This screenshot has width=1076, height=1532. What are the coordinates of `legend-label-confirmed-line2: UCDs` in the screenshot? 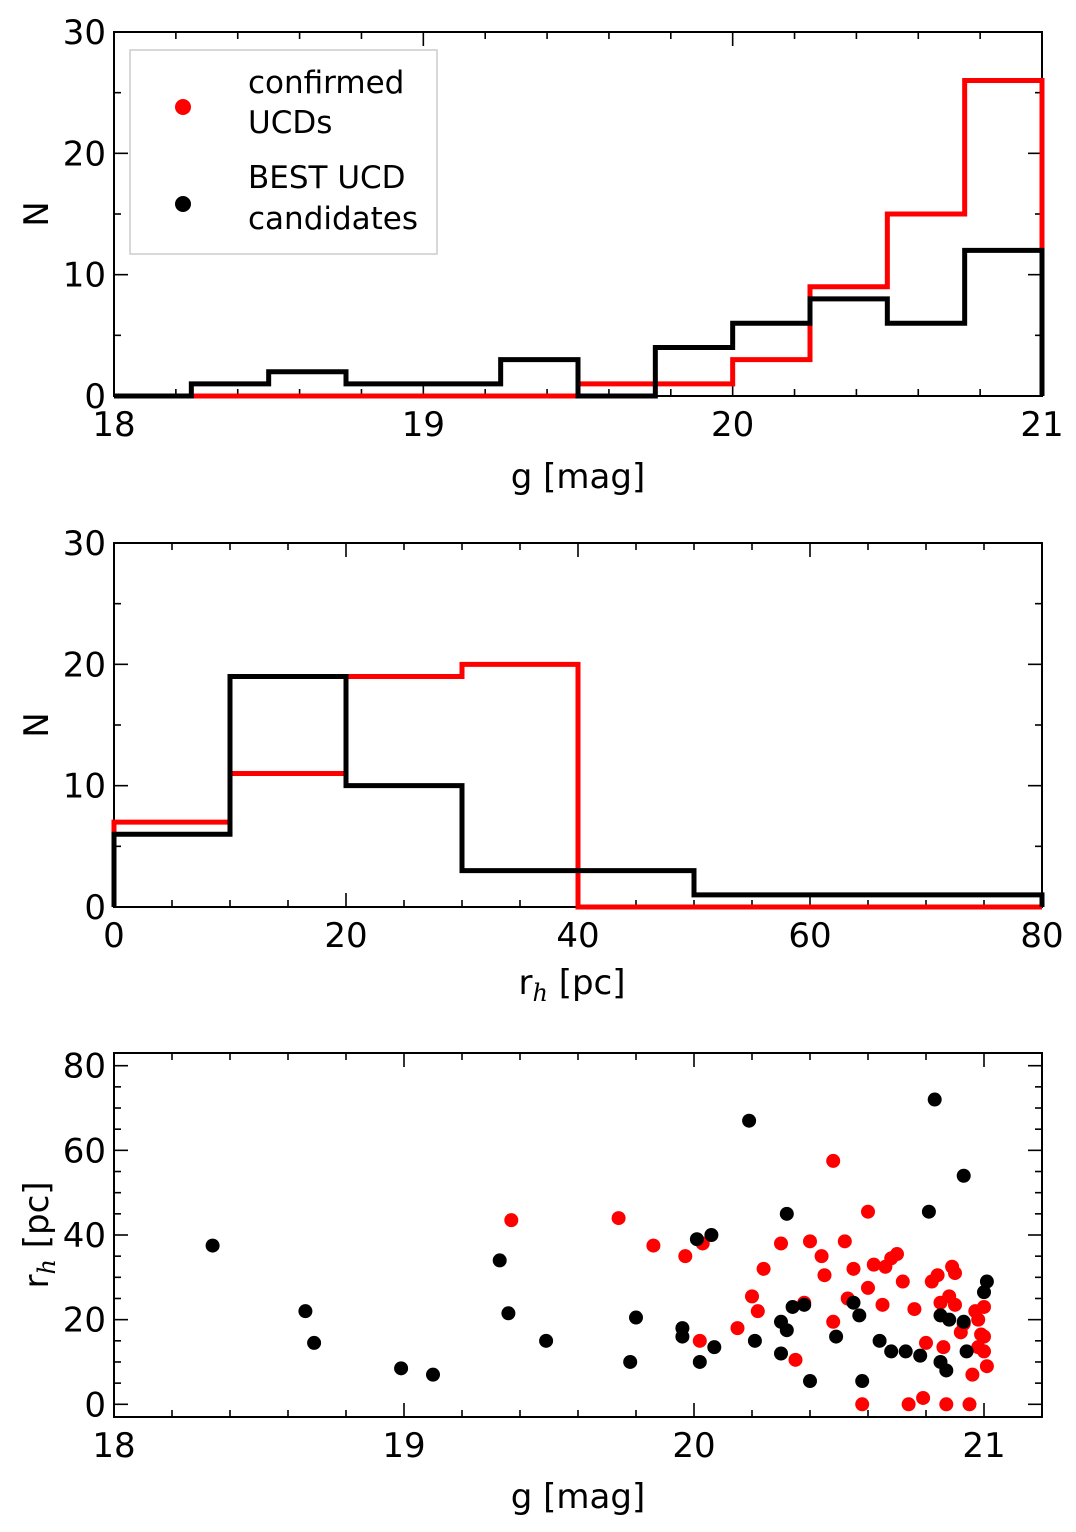 It's located at (290, 123).